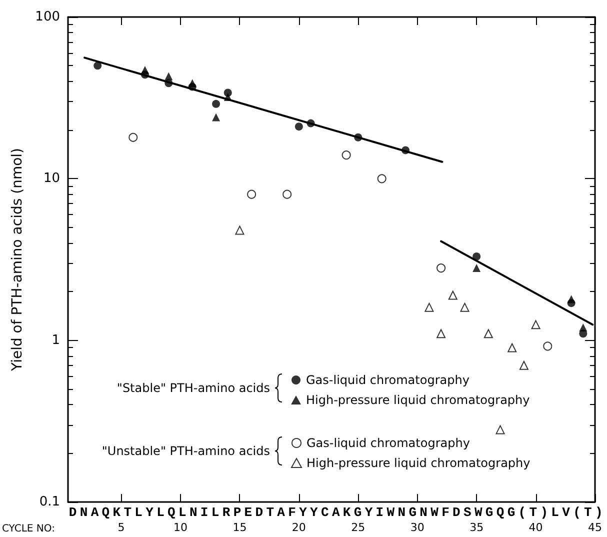 This screenshot has width=607, height=537. Describe the element at coordinates (337, 512) in the screenshot. I see `text: DNAQKTLYLQLNILRPEDTAFYYCAKGYIWNGNWFDSWGQG(T)LV(T)` at that location.